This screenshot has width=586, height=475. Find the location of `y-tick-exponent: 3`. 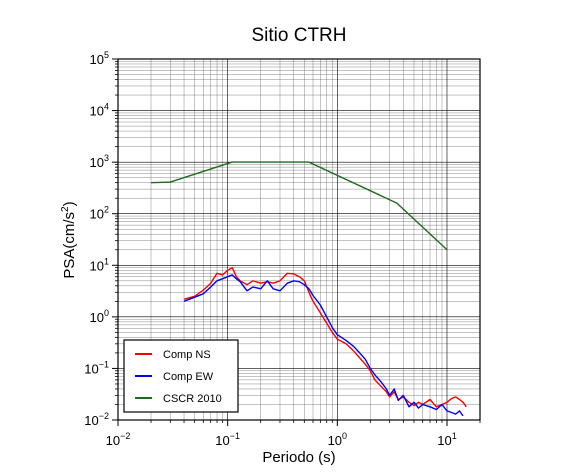

y-tick-exponent: 3 is located at coordinates (106, 158).